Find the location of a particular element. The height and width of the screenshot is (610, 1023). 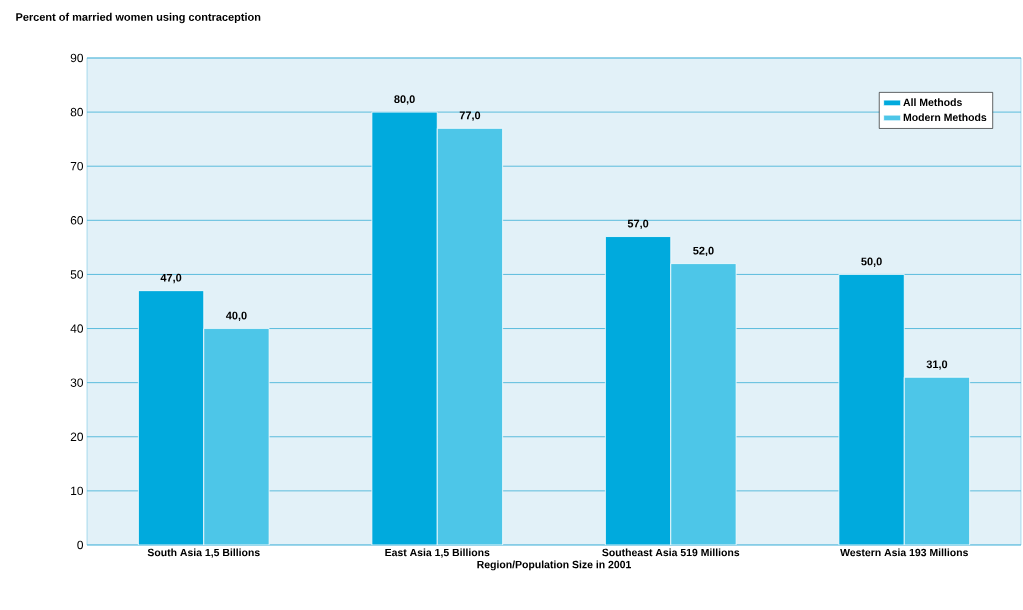

data-label: 77,0 is located at coordinates (470, 116).